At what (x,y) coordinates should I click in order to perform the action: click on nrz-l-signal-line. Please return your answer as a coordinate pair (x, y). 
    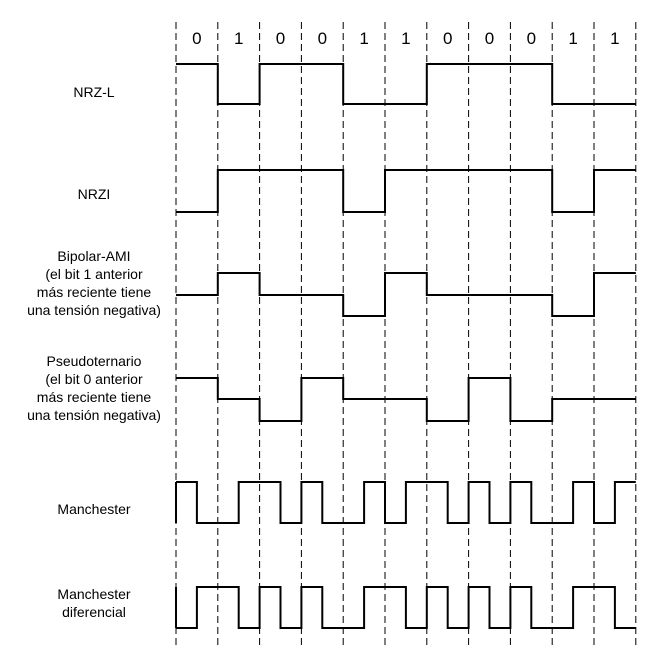
    Looking at the image, I should click on (406, 84).